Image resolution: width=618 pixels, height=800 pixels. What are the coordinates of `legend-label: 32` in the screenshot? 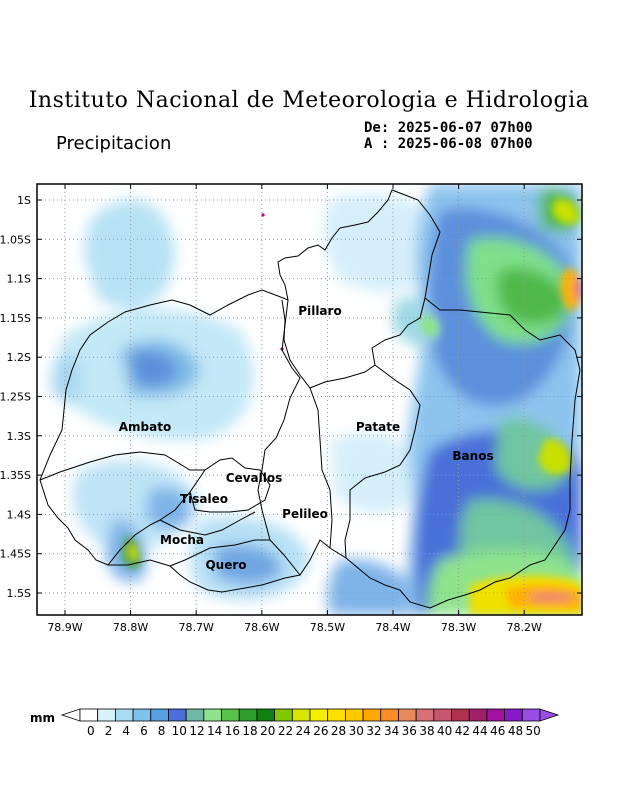 It's located at (373, 731).